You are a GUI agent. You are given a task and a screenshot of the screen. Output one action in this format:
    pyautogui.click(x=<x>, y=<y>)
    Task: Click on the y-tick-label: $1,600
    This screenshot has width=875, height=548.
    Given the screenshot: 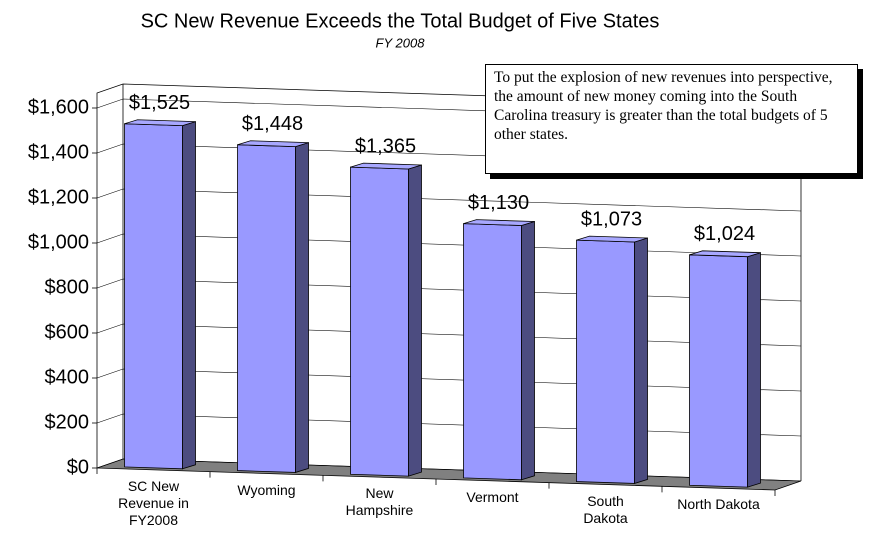 What is the action you would take?
    pyautogui.click(x=58, y=107)
    